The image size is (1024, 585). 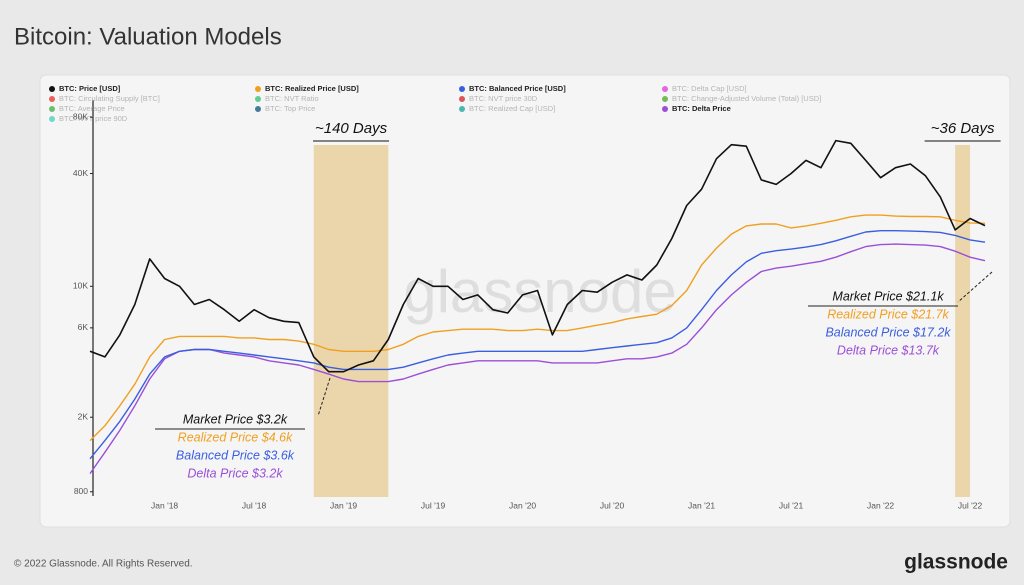 What do you see at coordinates (888, 350) in the screenshot?
I see `annotation: Delta Price $13.7k` at bounding box center [888, 350].